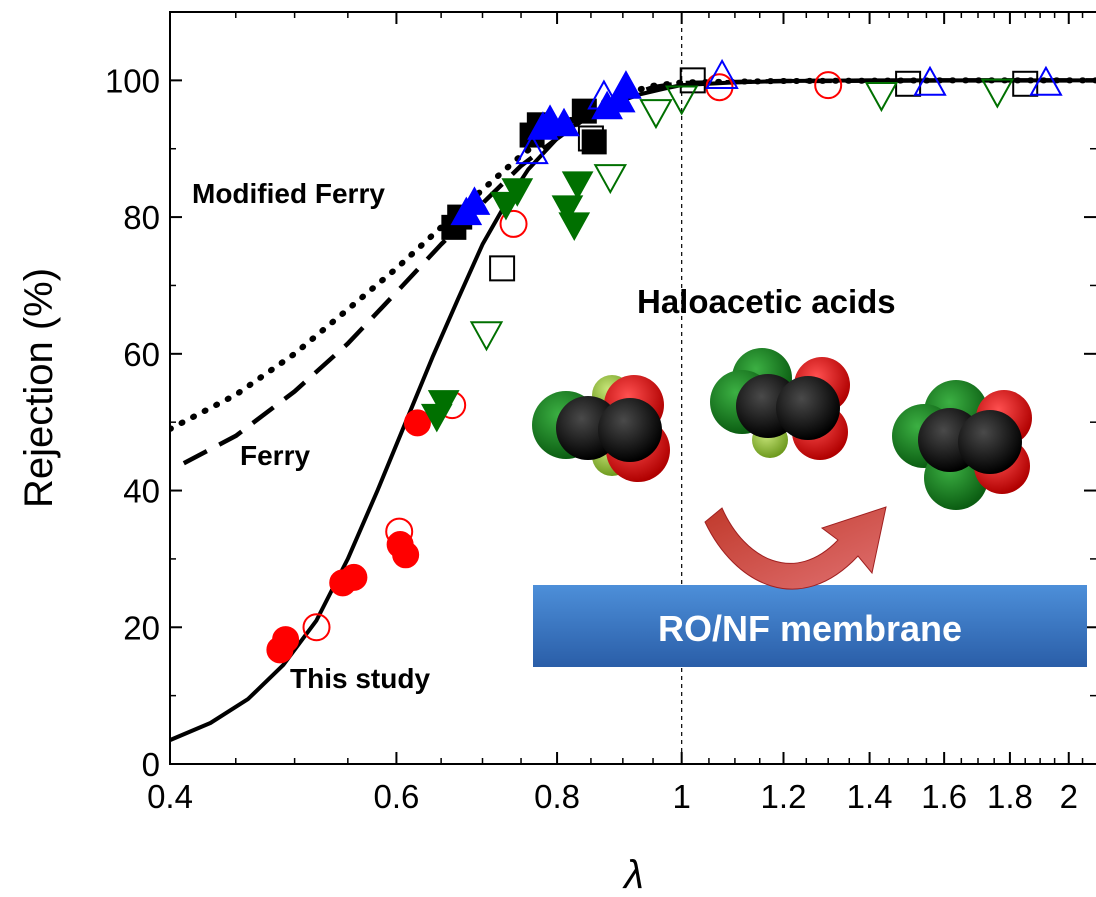  Describe the element at coordinates (151, 764) in the screenshot. I see `y-tick-label: 0` at that location.